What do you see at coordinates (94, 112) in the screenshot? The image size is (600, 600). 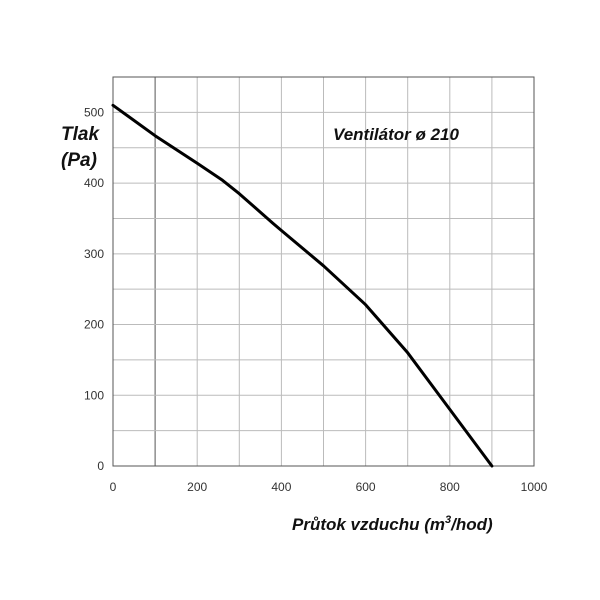 I see `y-tick-label: 500` at bounding box center [94, 112].